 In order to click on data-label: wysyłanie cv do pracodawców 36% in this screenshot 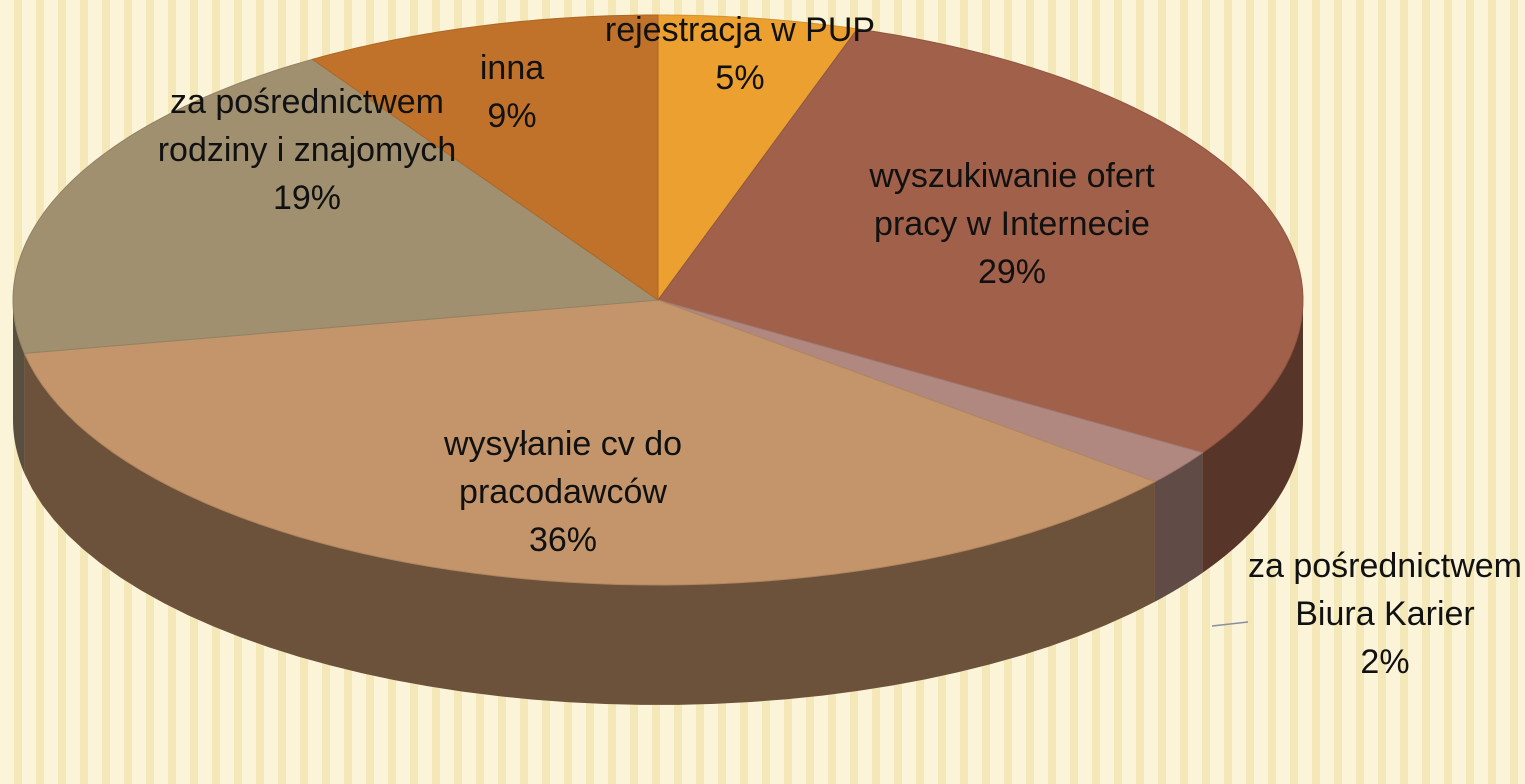, I will do `click(563, 492)`.